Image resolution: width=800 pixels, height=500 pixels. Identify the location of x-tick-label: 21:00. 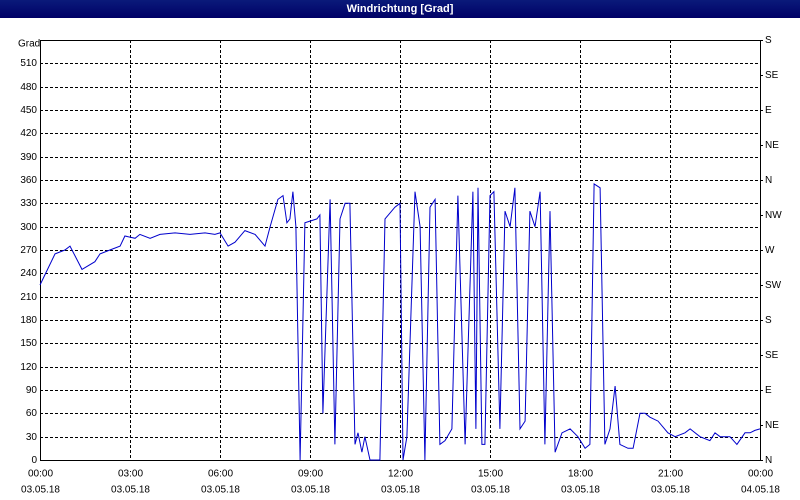
(670, 474).